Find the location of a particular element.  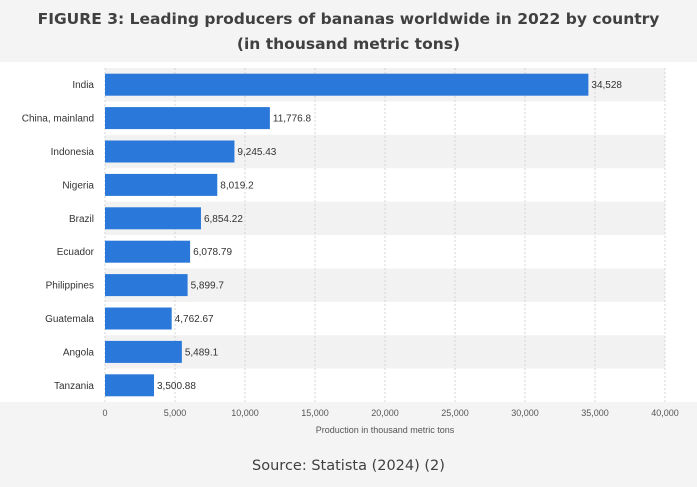

value-label: 6,854.22 is located at coordinates (223, 219).